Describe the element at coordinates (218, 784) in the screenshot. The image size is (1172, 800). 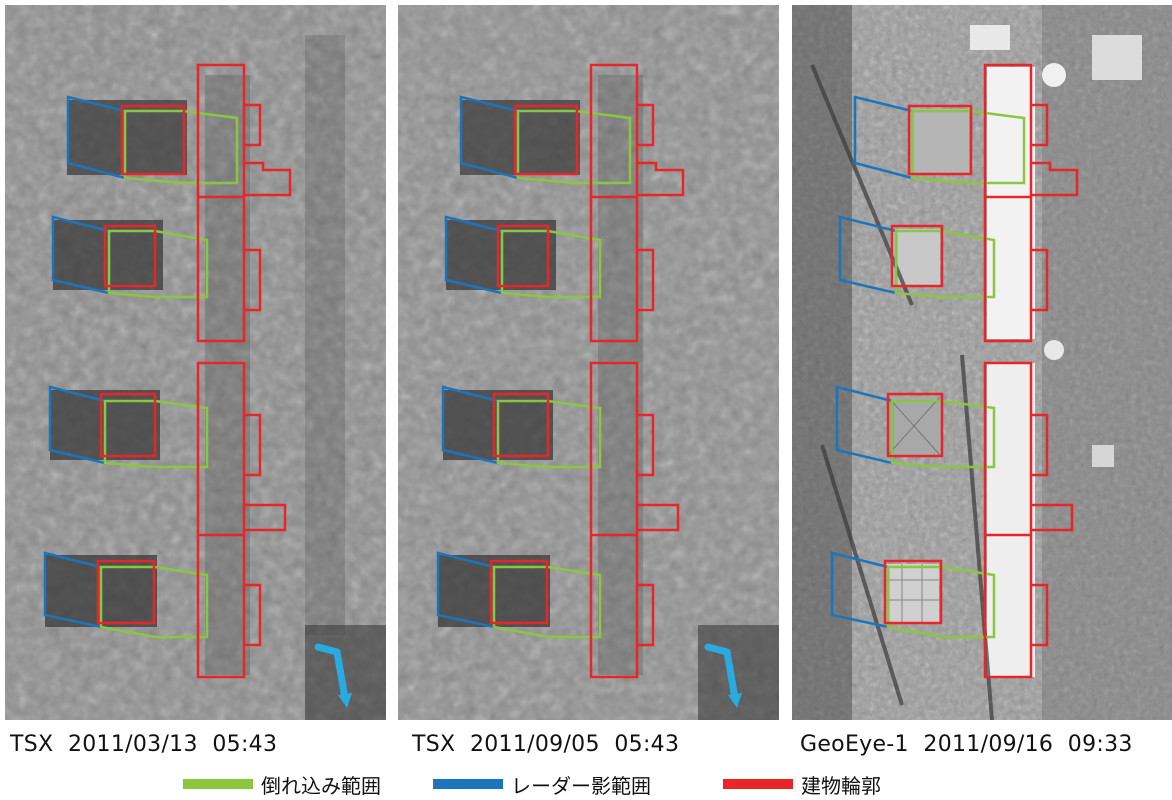
I see `legend-swatch-layover` at that location.